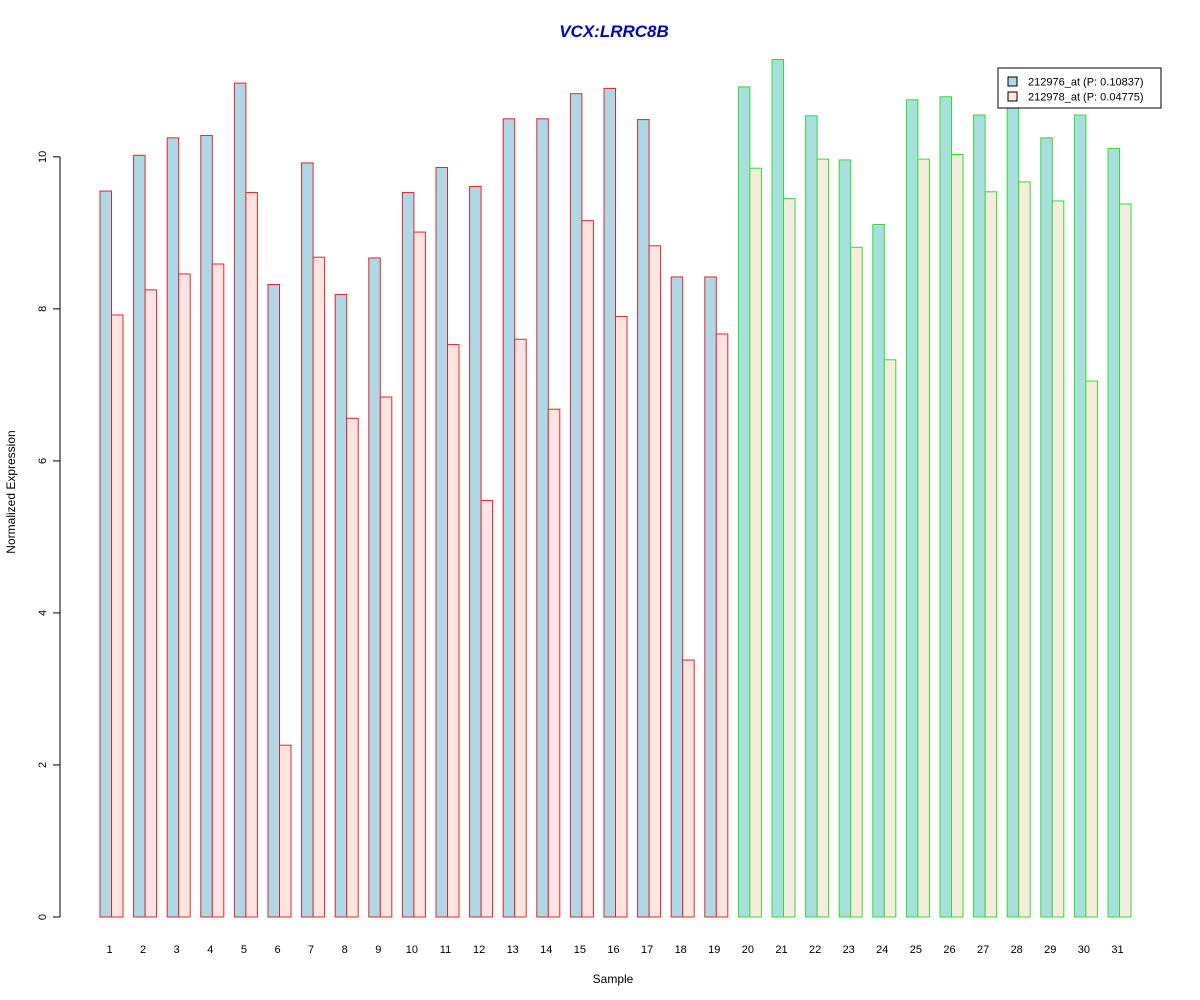  I want to click on legend-box, so click(1079, 88).